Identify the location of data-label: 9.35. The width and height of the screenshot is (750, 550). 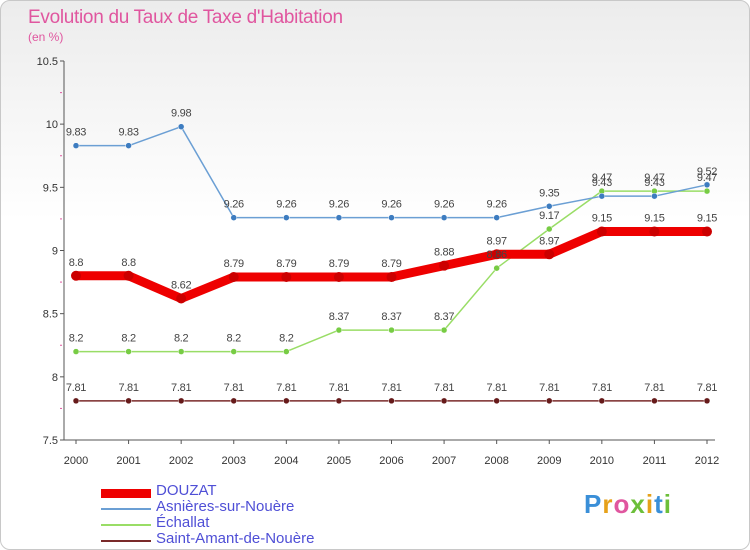
(549, 193).